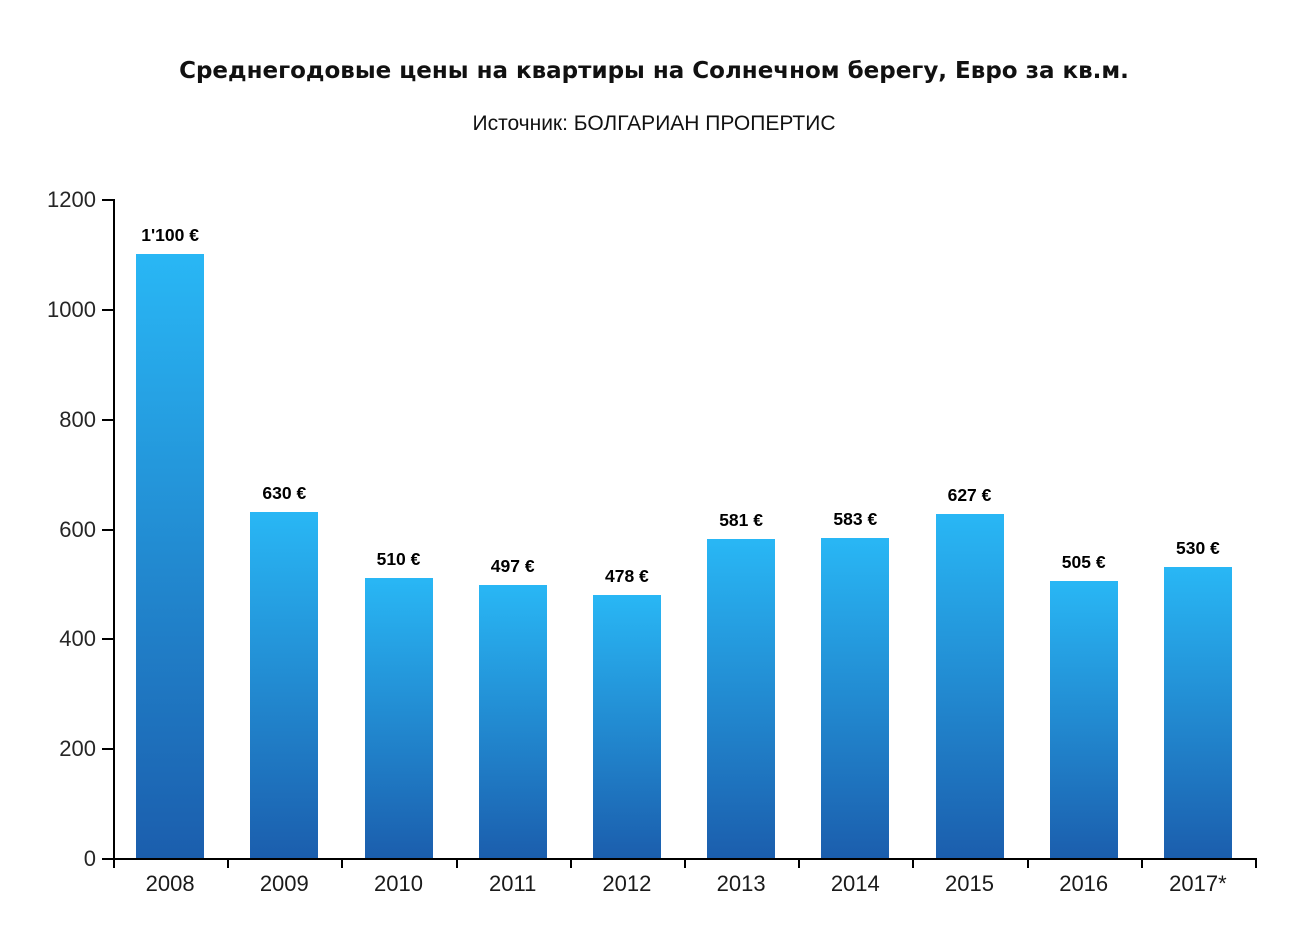 The height and width of the screenshot is (933, 1308). What do you see at coordinates (741, 519) in the screenshot?
I see `bar-value-label: 581 €` at bounding box center [741, 519].